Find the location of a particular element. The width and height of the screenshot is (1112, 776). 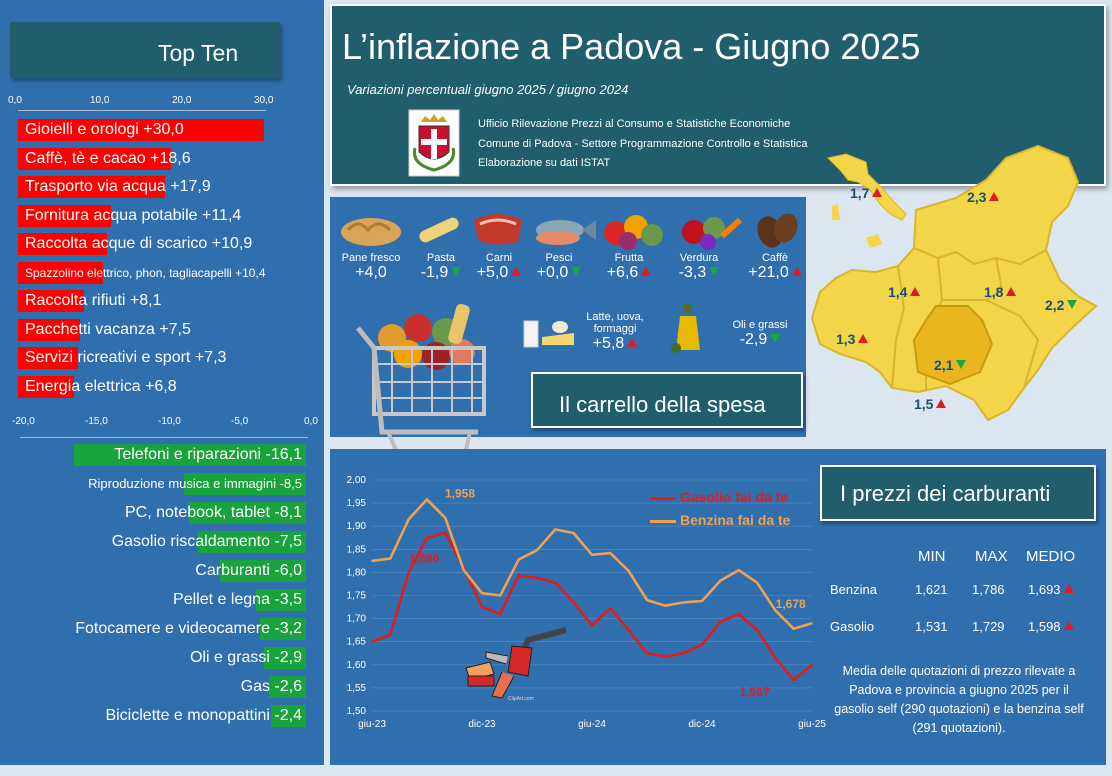

x-tick-label: giu-23 is located at coordinates (372, 724).